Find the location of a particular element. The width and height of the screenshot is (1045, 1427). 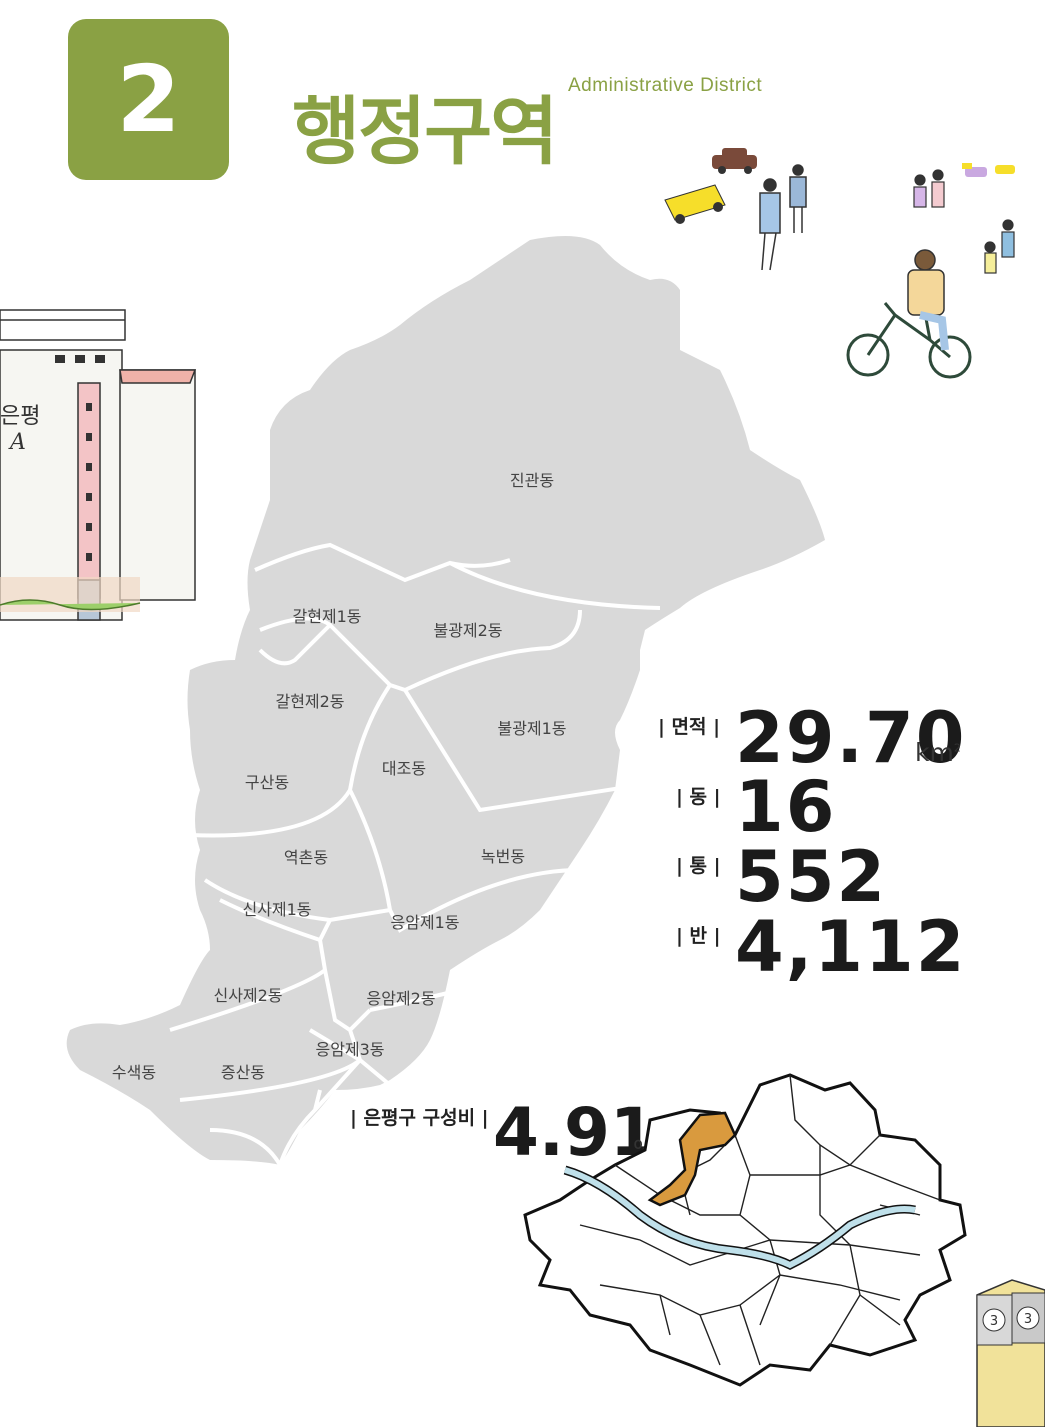

people-cars-illustration is located at coordinates (839, 263).